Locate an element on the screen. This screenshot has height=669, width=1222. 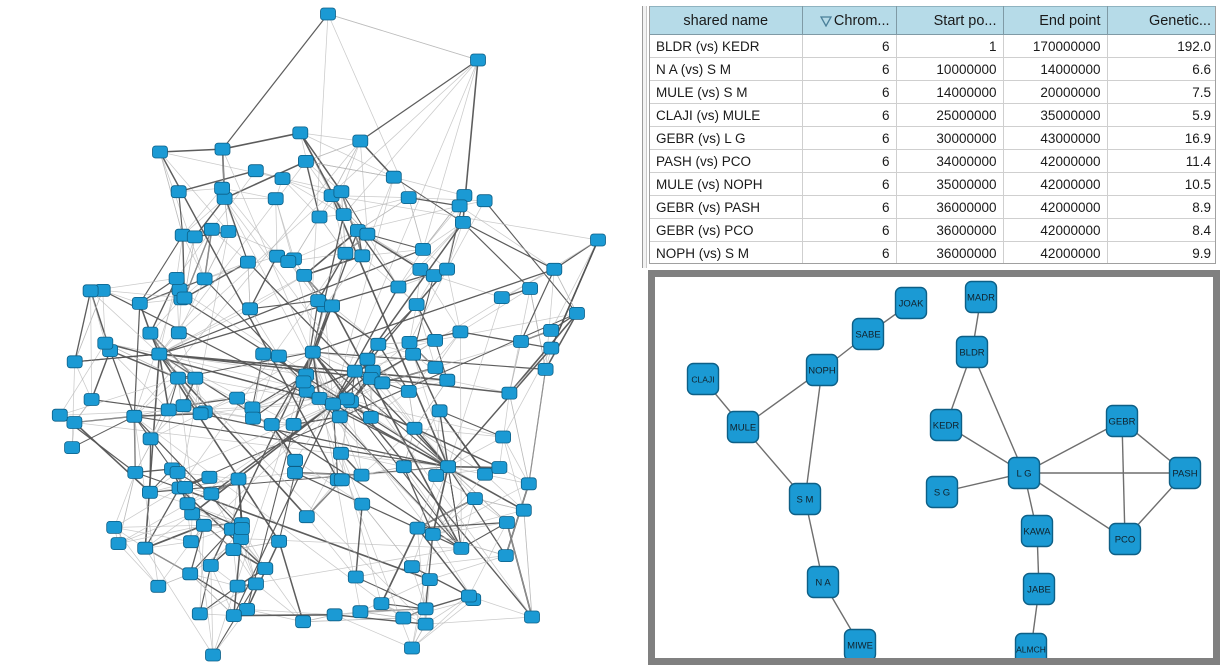
table-row: BLDR (vs) KEDR 6 1 170000000 192.0 is located at coordinates (932, 46).